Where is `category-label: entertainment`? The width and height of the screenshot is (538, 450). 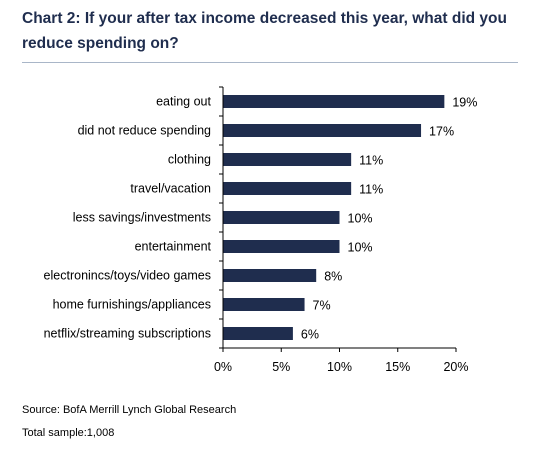
category-label: entertainment is located at coordinates (173, 247).